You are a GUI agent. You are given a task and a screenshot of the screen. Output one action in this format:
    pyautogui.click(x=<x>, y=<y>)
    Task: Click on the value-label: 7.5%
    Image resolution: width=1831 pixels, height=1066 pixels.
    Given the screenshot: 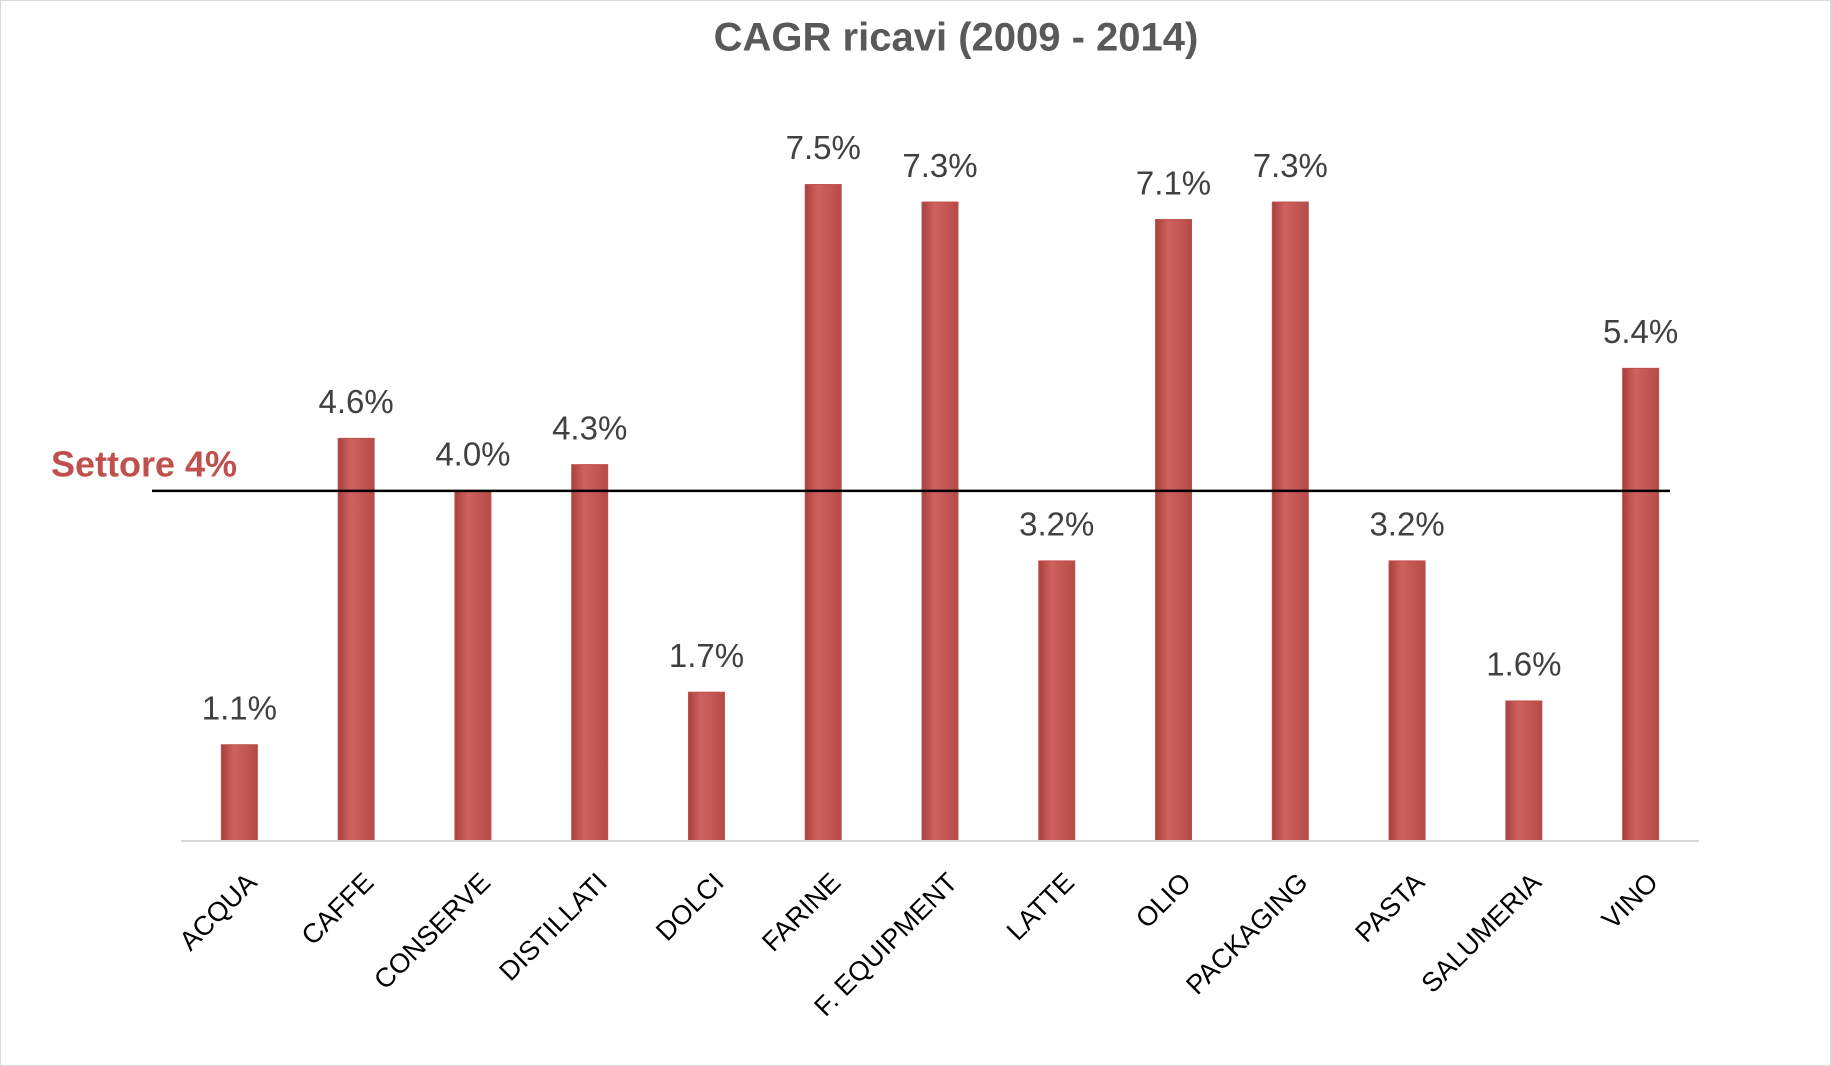 What is the action you would take?
    pyautogui.click(x=823, y=147)
    